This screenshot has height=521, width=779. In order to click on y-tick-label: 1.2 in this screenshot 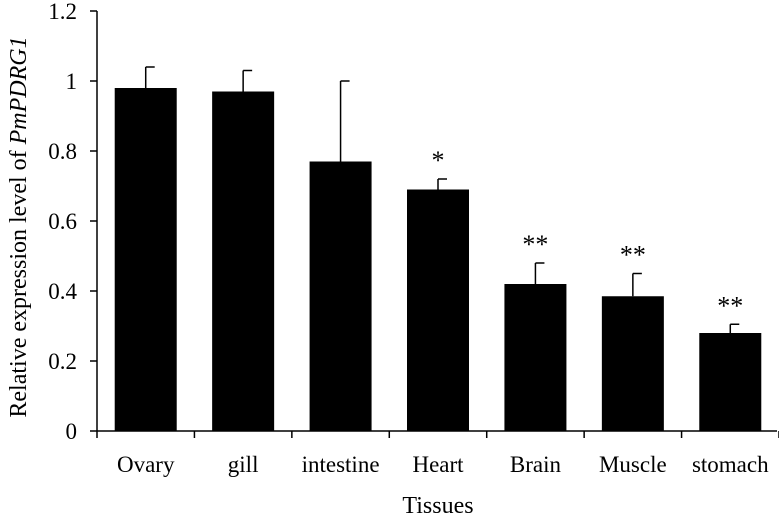, I will do `click(62, 12)`.